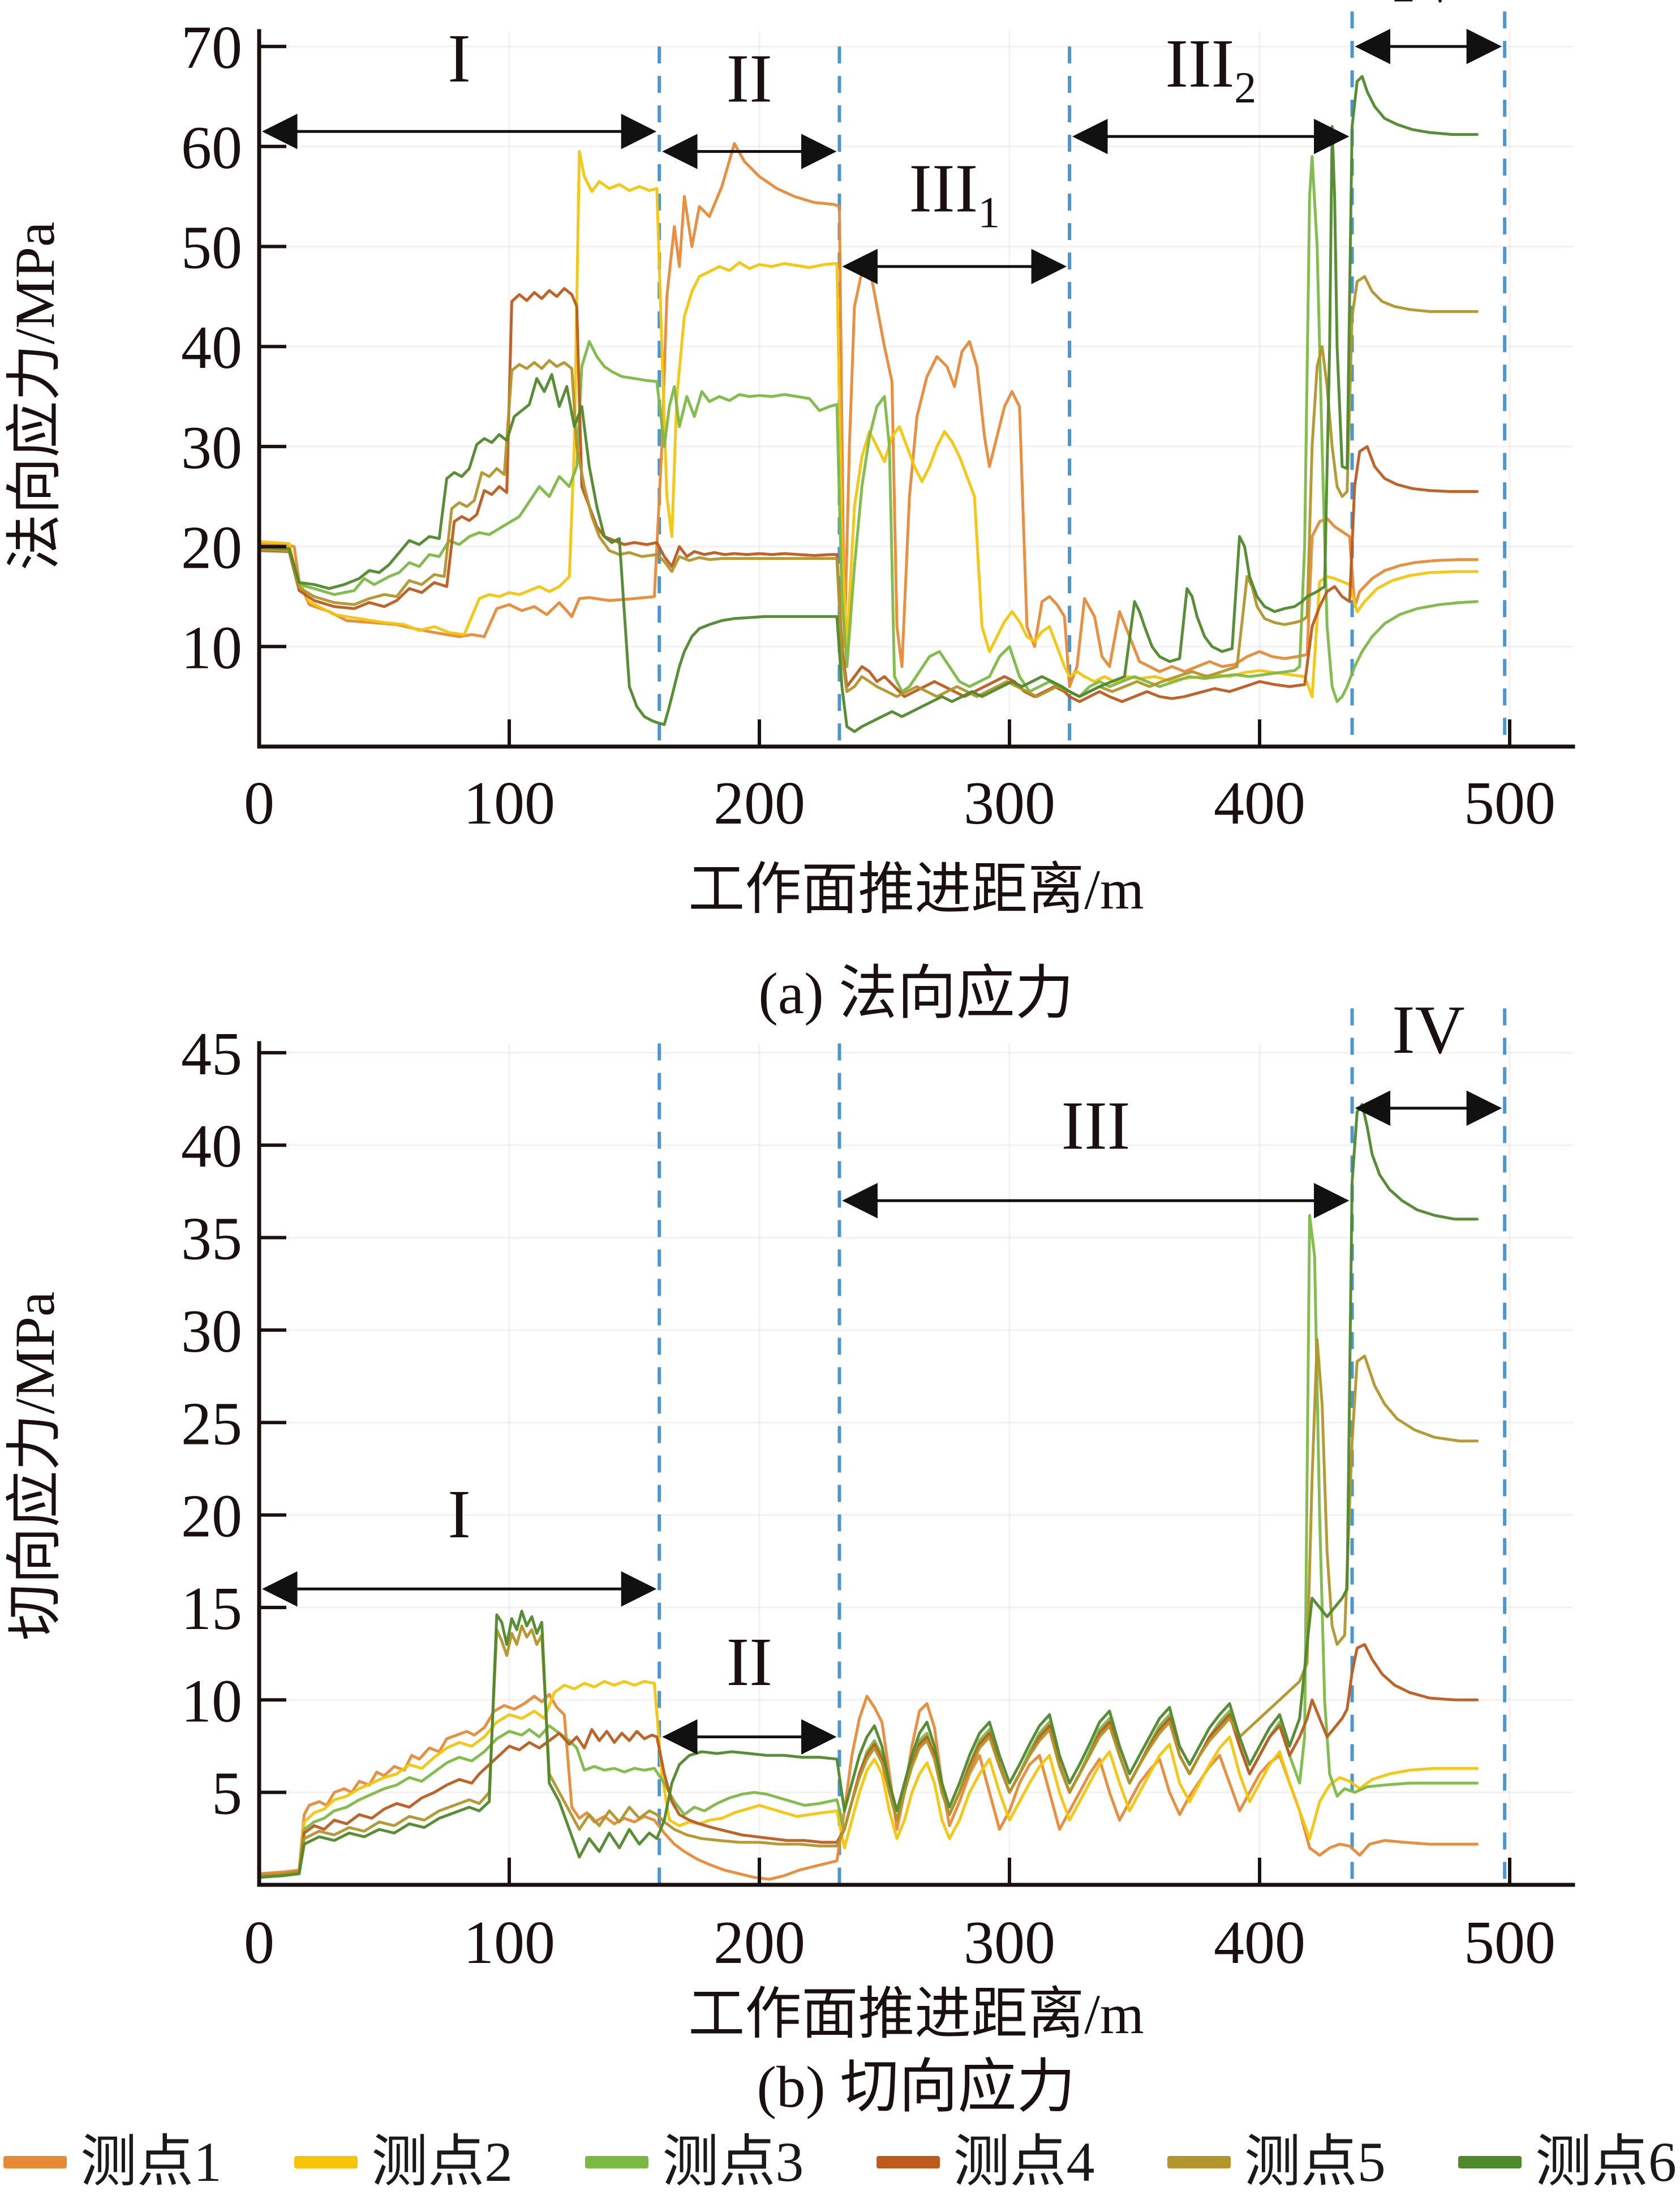 This screenshot has width=1680, height=2195. I want to click on legend-item-2: 测点2, so click(403, 2162).